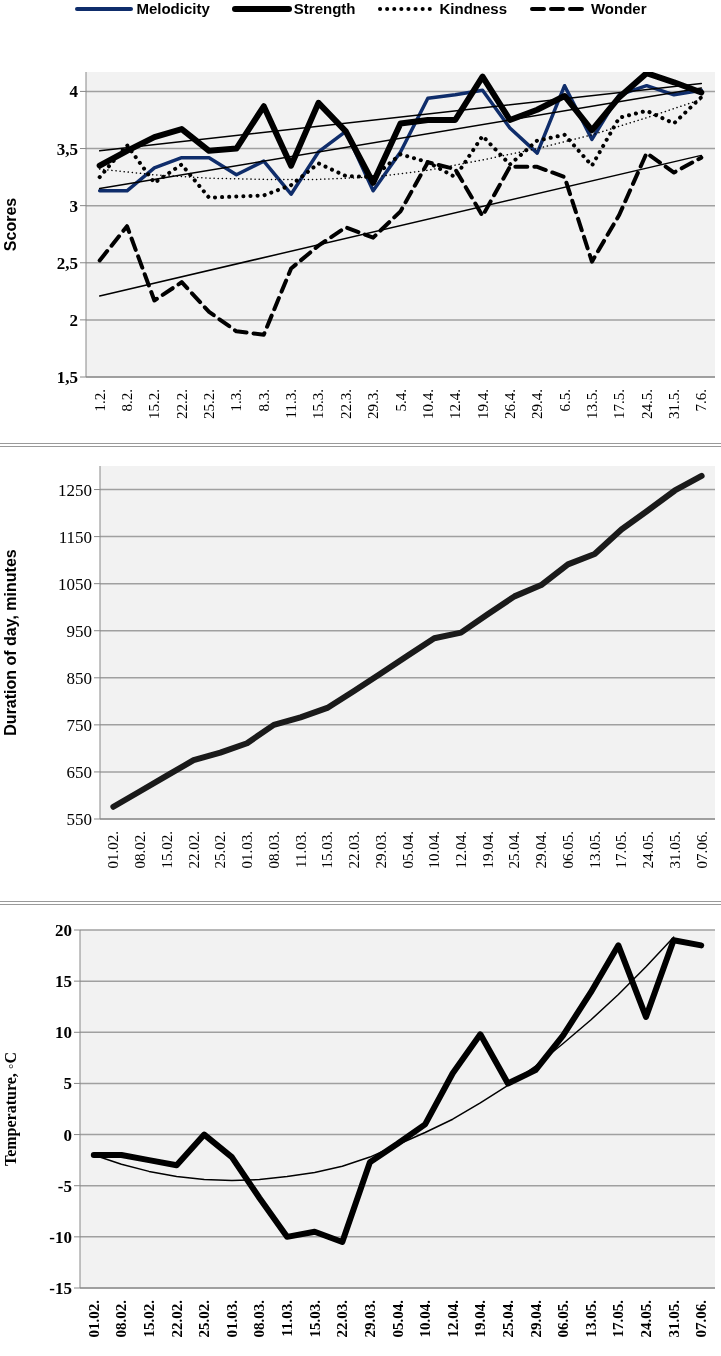 The width and height of the screenshot is (721, 1356). Describe the element at coordinates (591, 404) in the screenshot. I see `x-tick-label: 13.5.` at that location.